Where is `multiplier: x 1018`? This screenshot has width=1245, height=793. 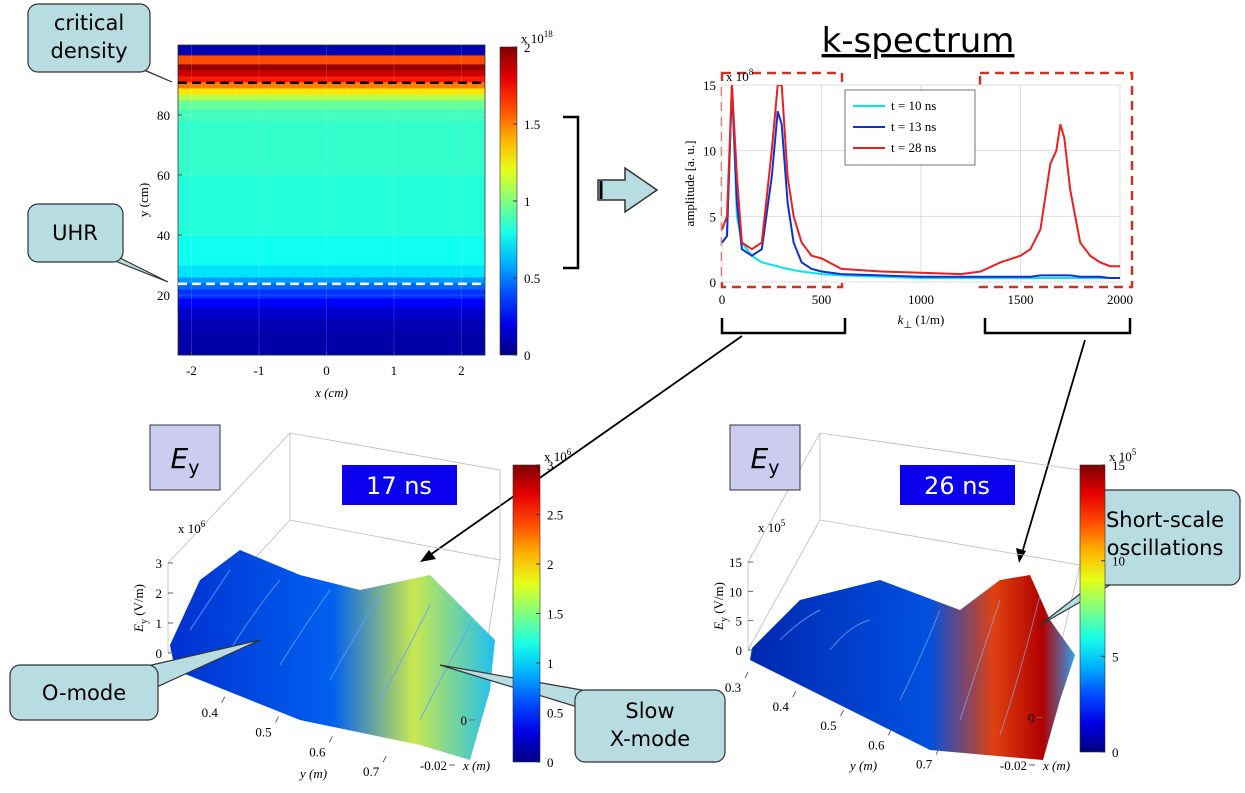 multiplier: x 1018 is located at coordinates (537, 37).